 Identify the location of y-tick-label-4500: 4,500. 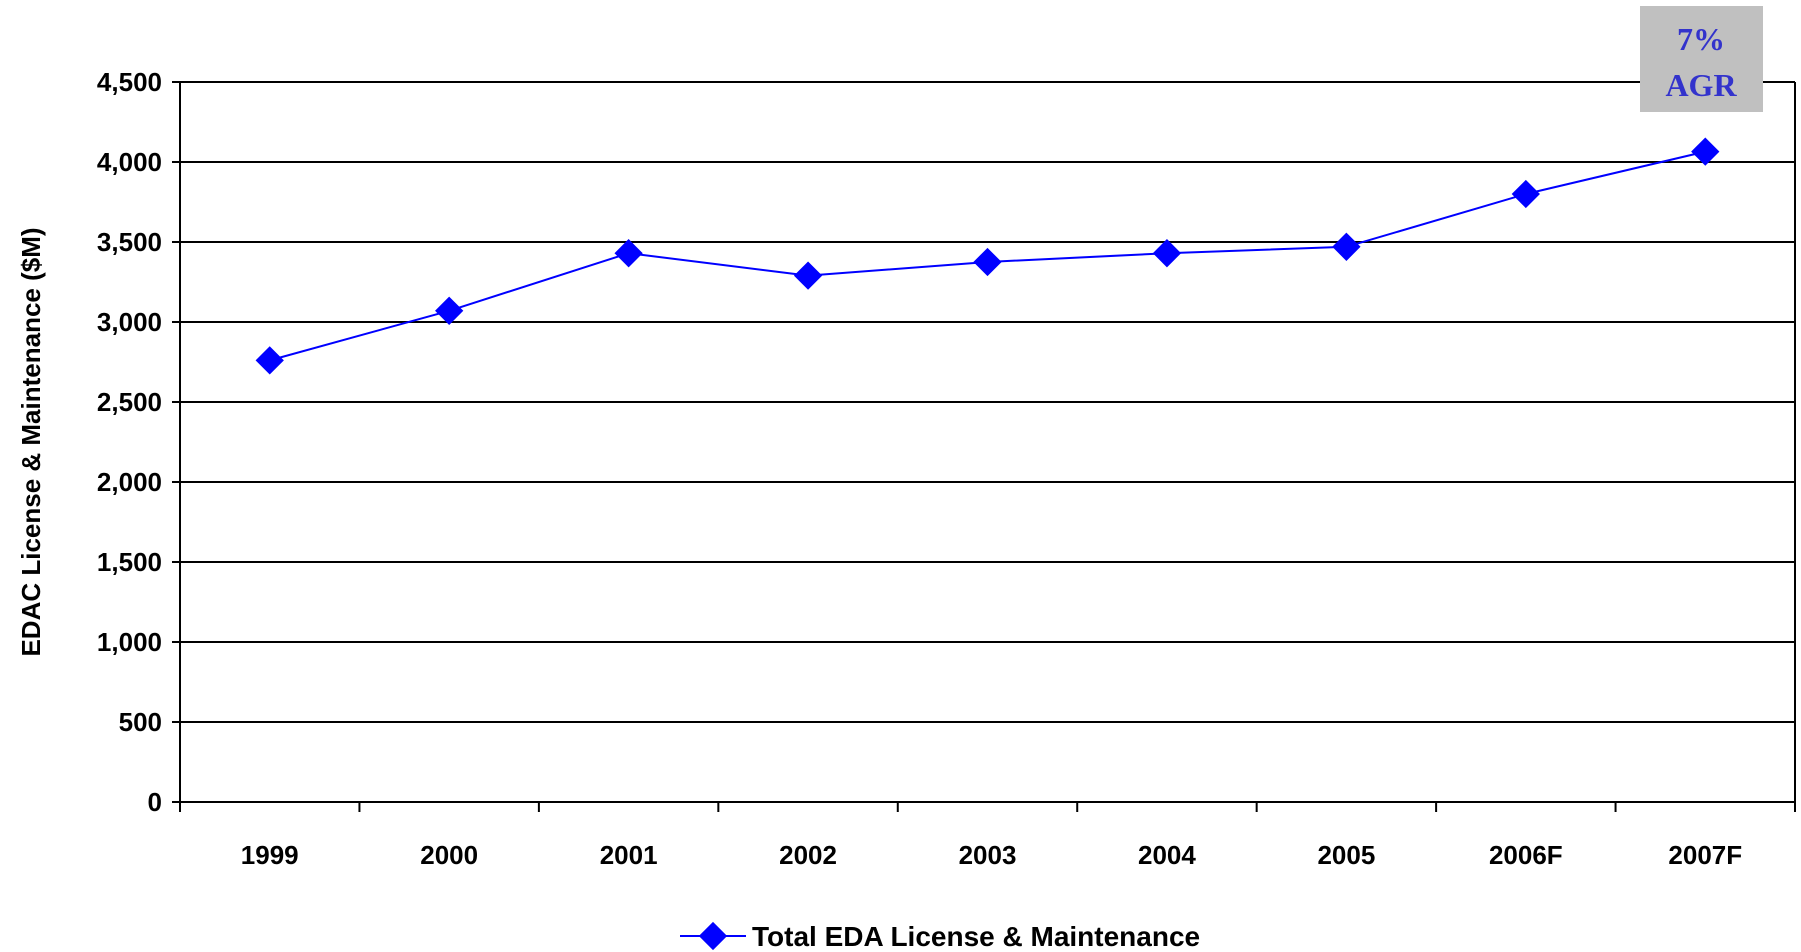
(129, 82).